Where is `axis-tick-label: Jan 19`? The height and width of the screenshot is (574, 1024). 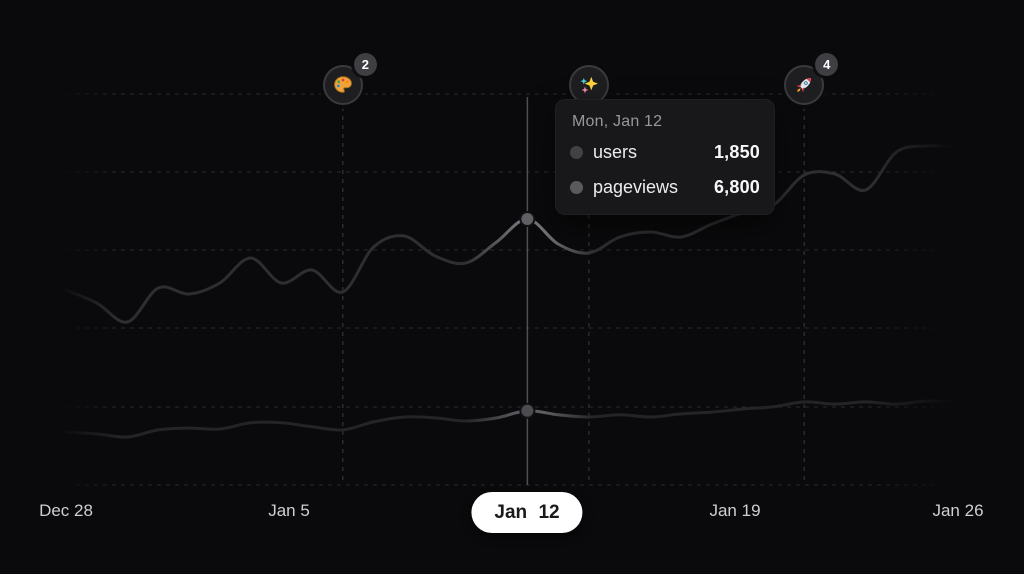 axis-tick-label: Jan 19 is located at coordinates (735, 510).